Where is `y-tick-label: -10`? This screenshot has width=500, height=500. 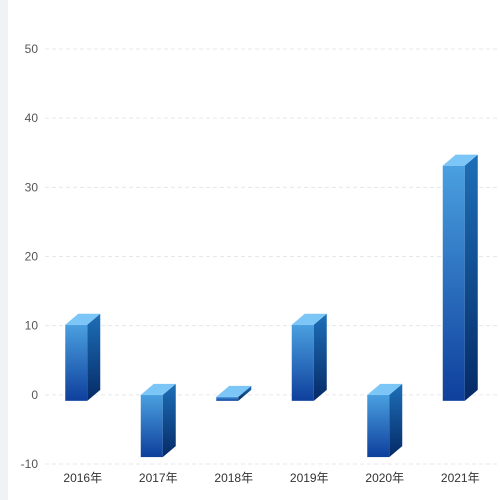
y-tick-label: -10 is located at coordinates (30, 464).